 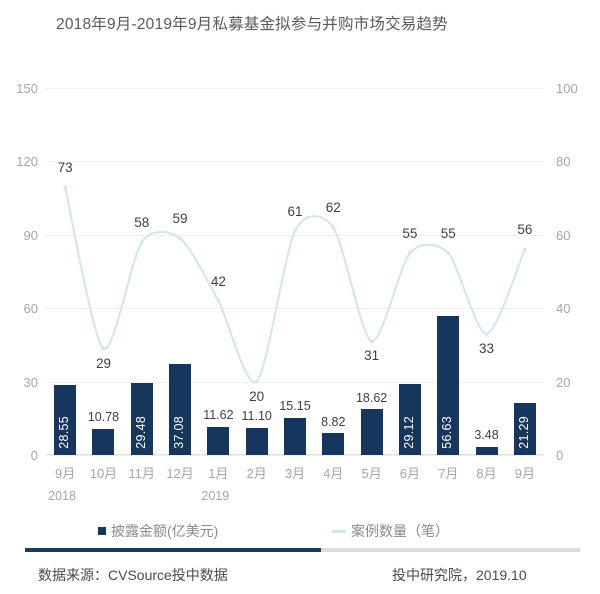 What do you see at coordinates (103, 417) in the screenshot?
I see `bar-value-label: 10.78` at bounding box center [103, 417].